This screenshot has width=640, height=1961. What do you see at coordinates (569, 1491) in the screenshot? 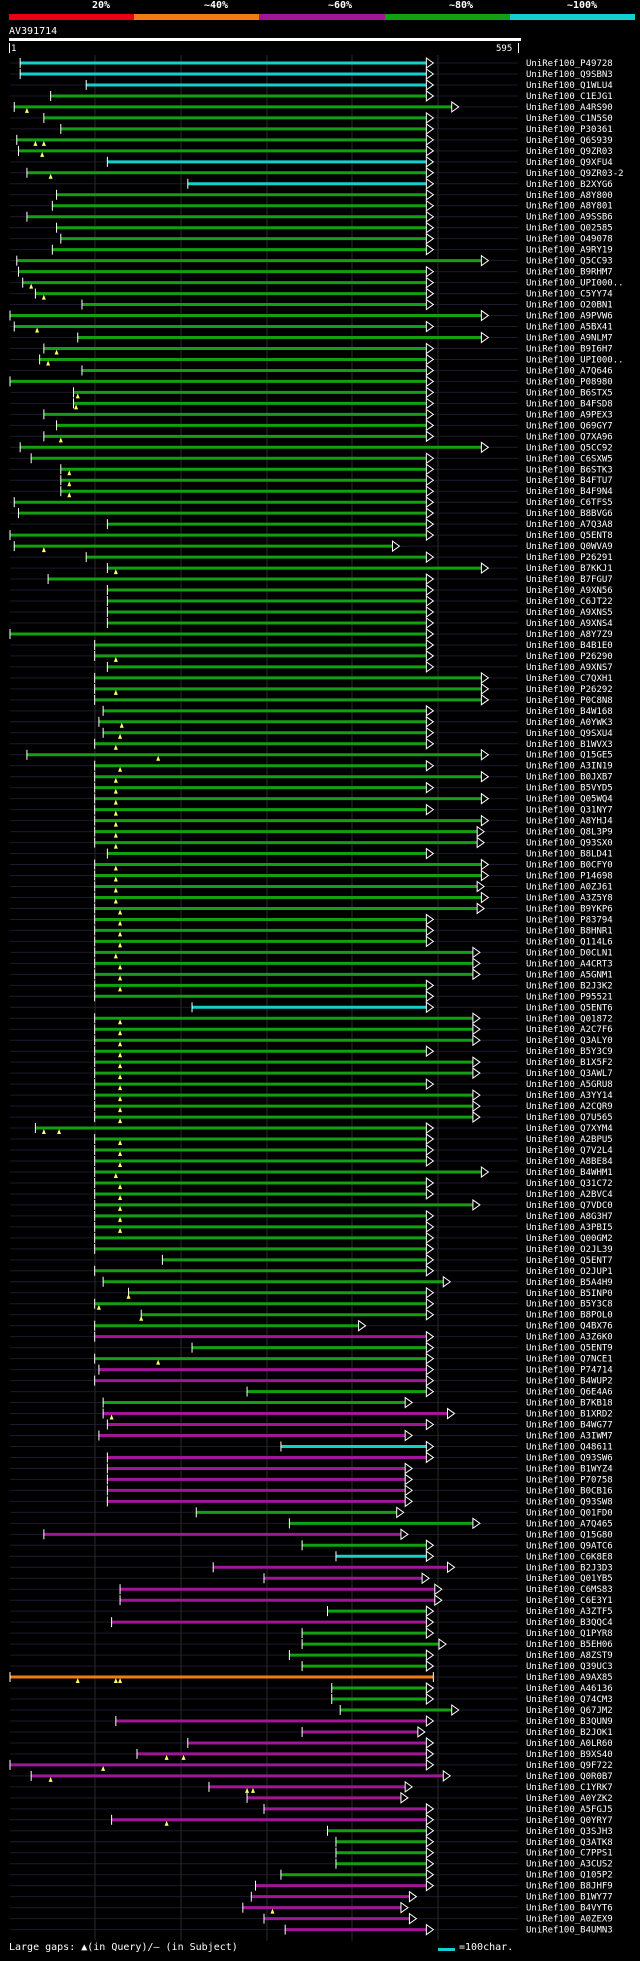
I see `hit-label: UniRef100_B0CB16` at bounding box center [569, 1491].